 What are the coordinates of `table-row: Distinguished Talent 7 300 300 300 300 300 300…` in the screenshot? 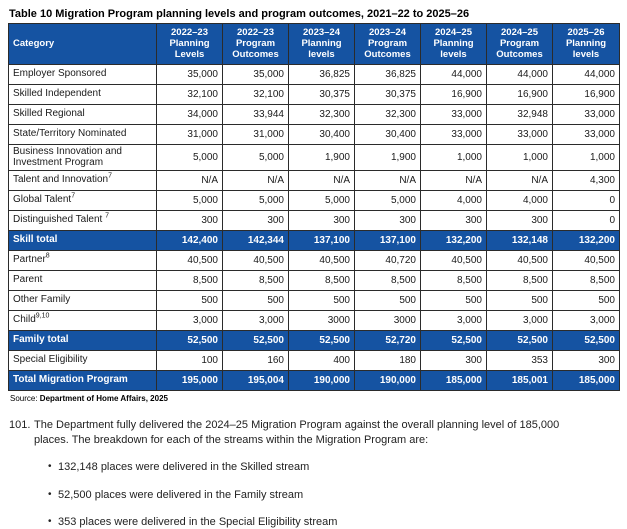 It's located at (314, 220).